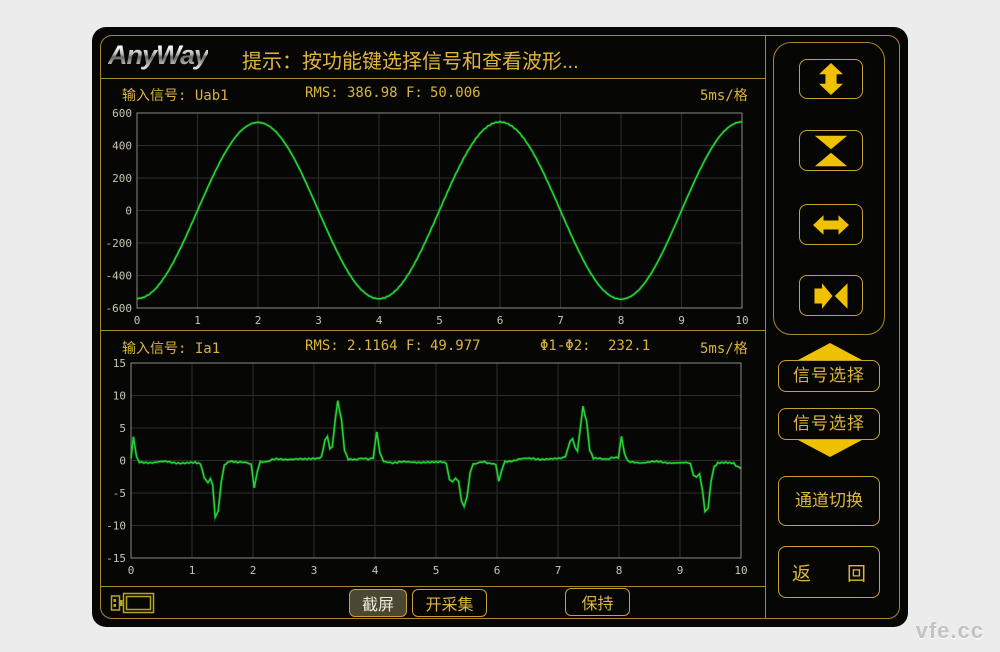 The image size is (1000, 652). I want to click on signal-up-triangle-icon, so click(830, 351).